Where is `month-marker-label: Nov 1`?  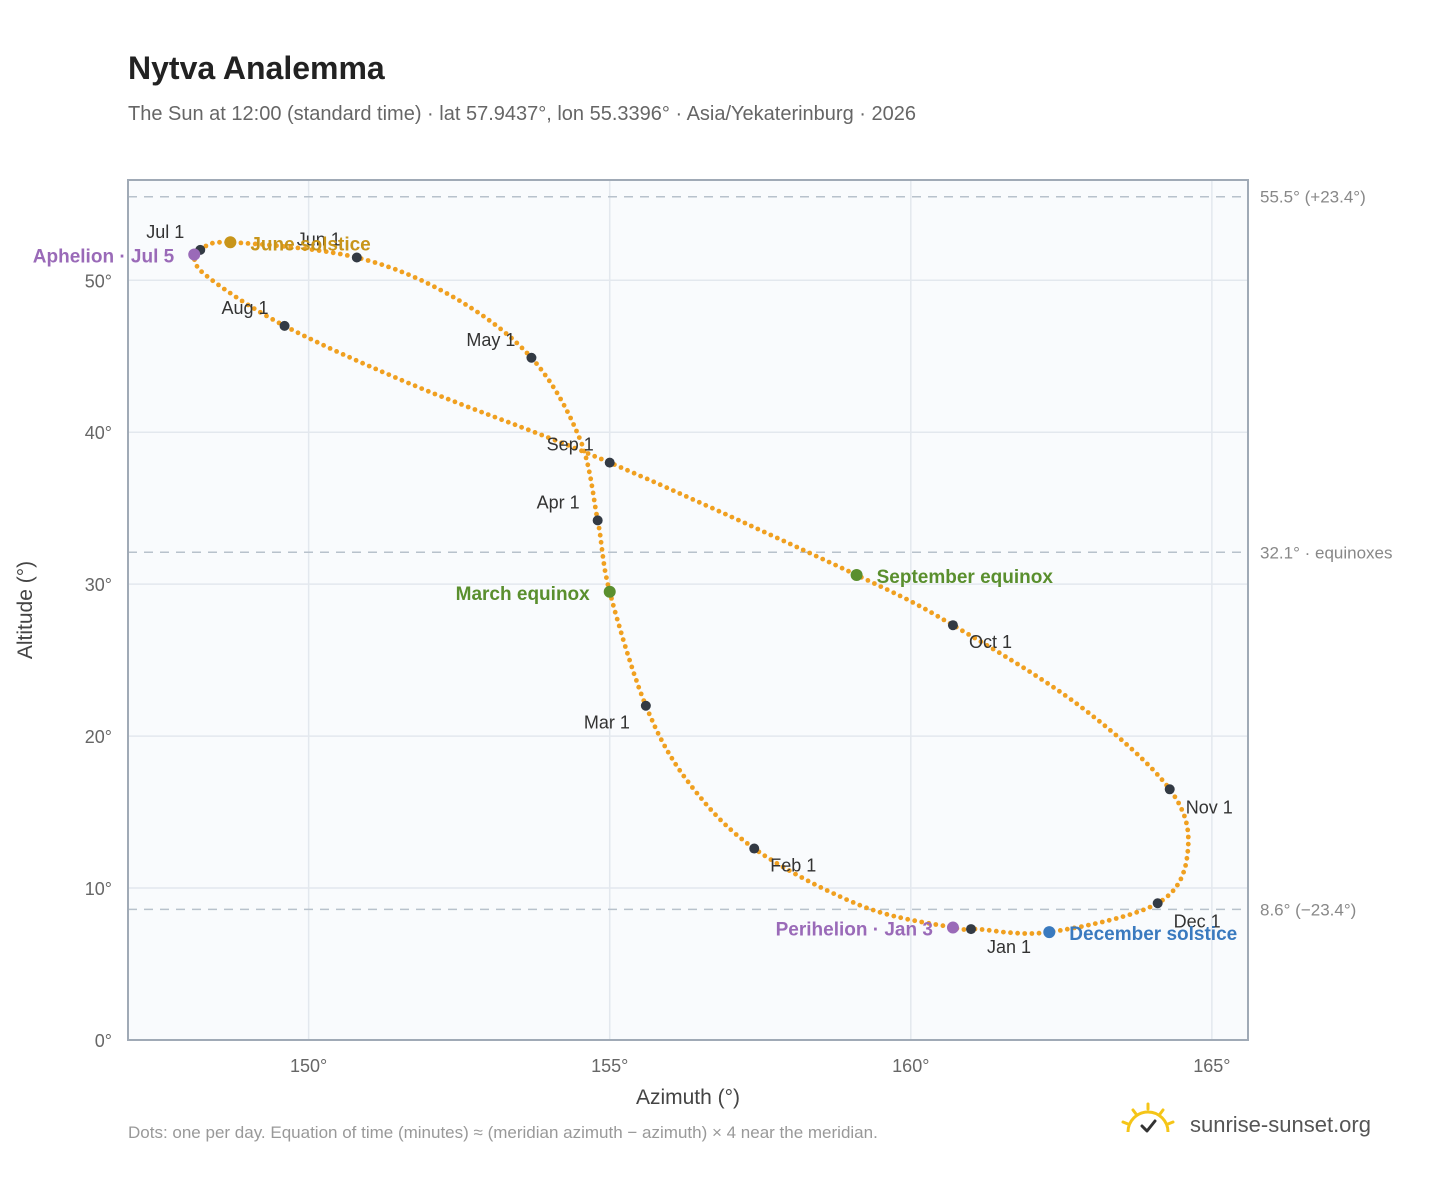
month-marker-label: Nov 1 is located at coordinates (1209, 807).